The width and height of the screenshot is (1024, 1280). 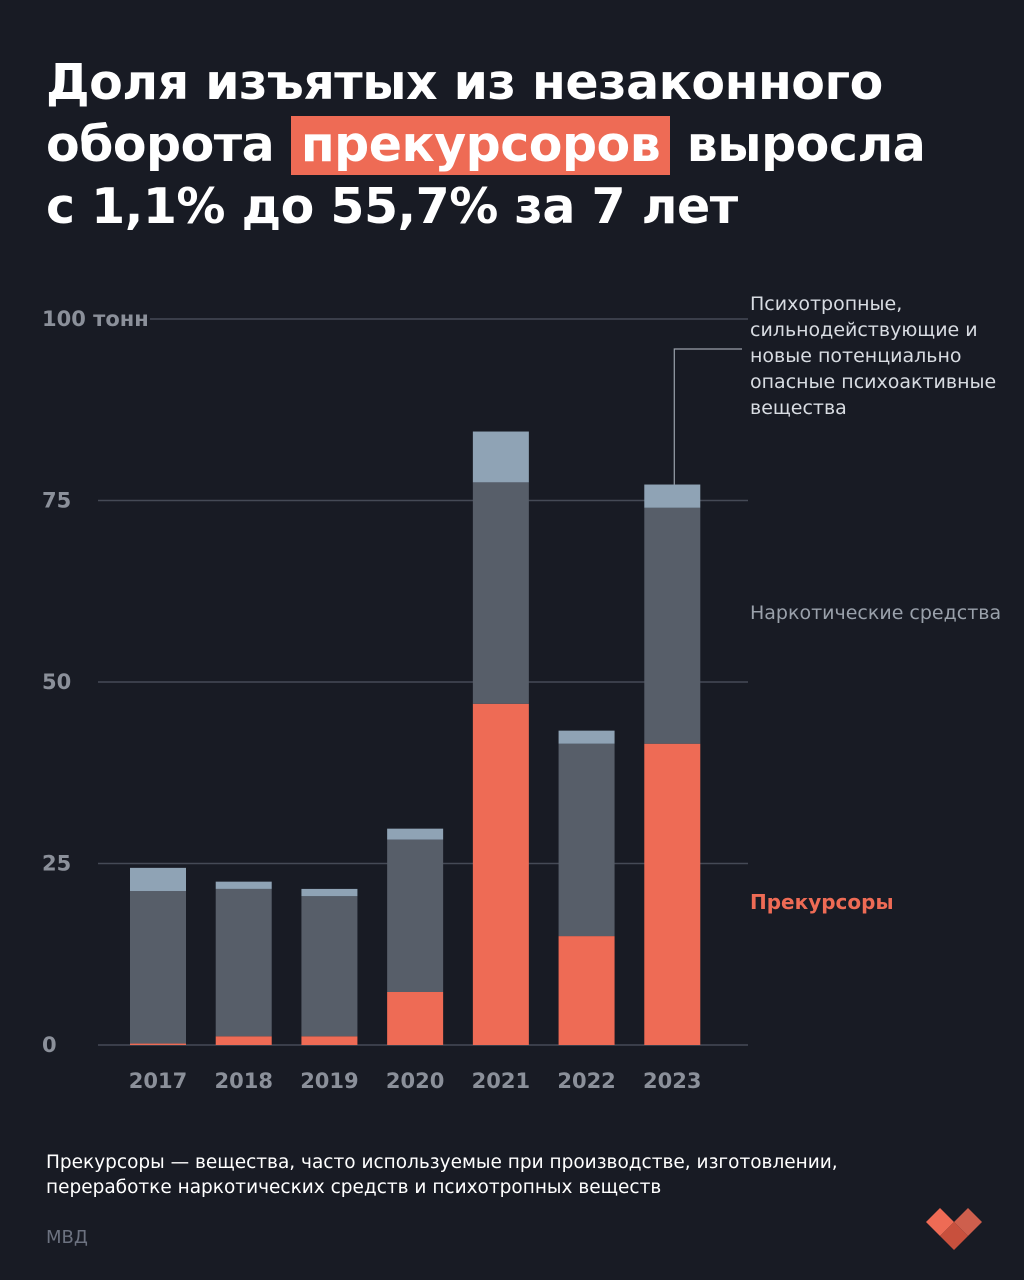 What do you see at coordinates (822, 902) in the screenshot?
I see `legend-precursors: Прекурсоры` at bounding box center [822, 902].